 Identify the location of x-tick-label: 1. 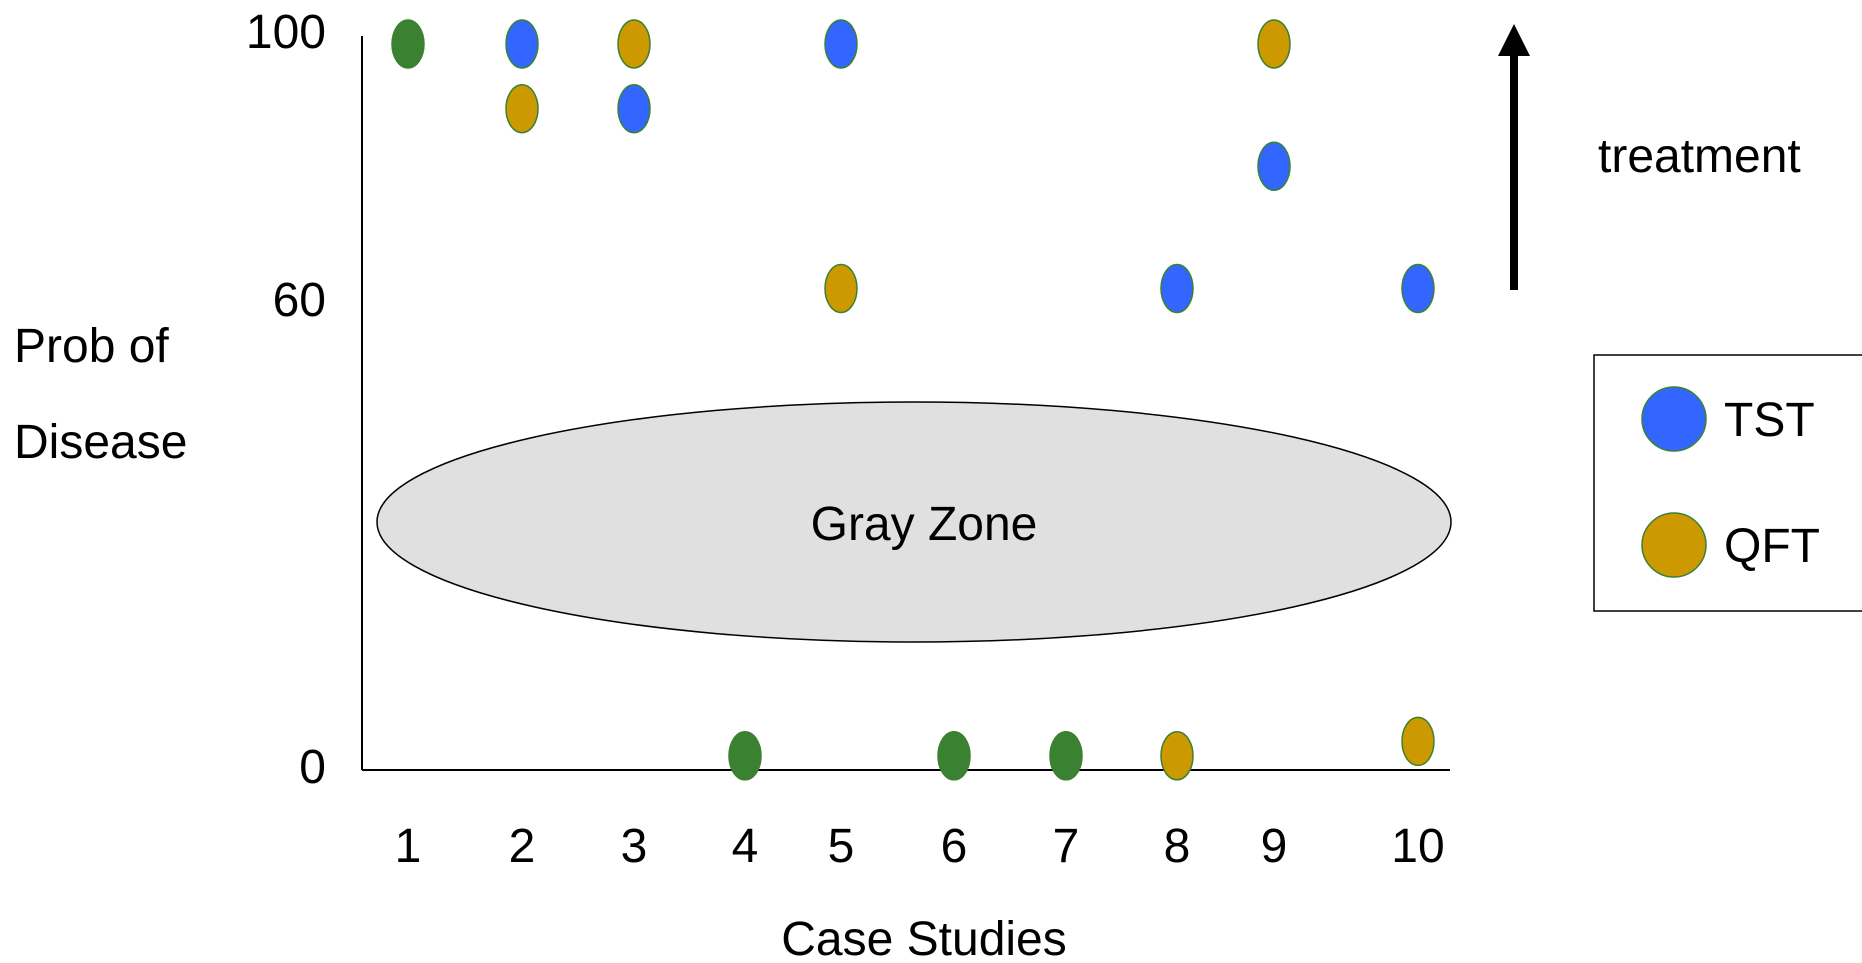
(408, 846).